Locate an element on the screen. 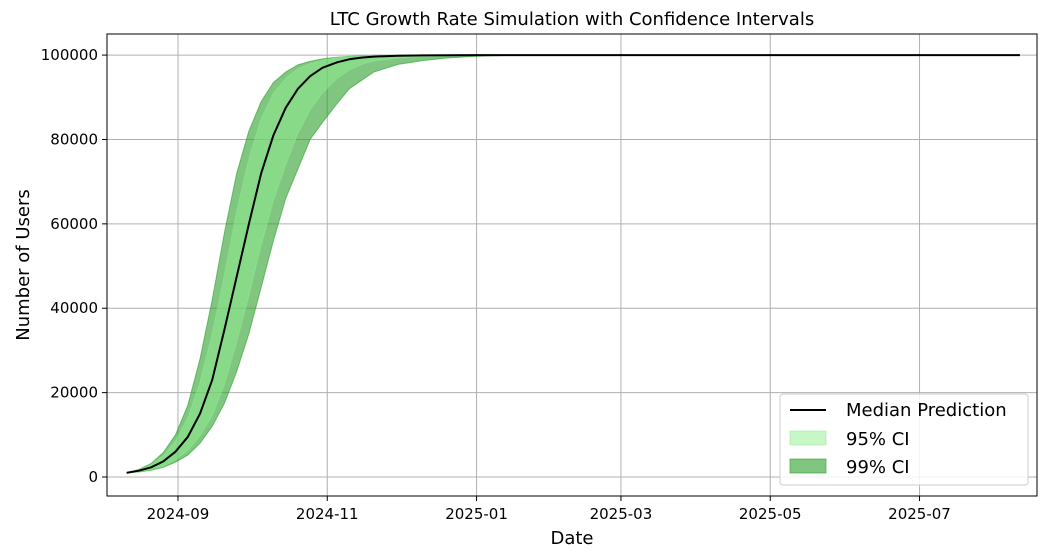  legend-box is located at coordinates (904, 439).